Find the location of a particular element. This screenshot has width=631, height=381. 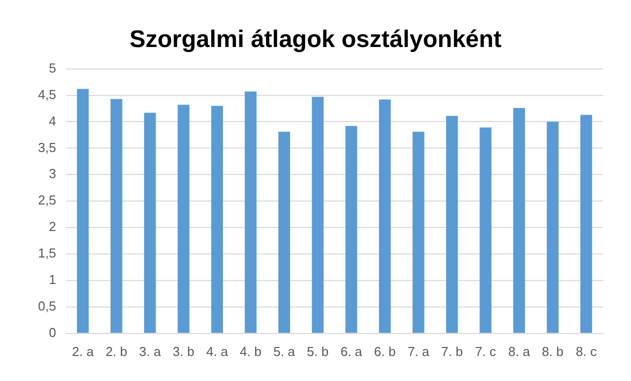

x-tick-label: 8. c is located at coordinates (587, 351).